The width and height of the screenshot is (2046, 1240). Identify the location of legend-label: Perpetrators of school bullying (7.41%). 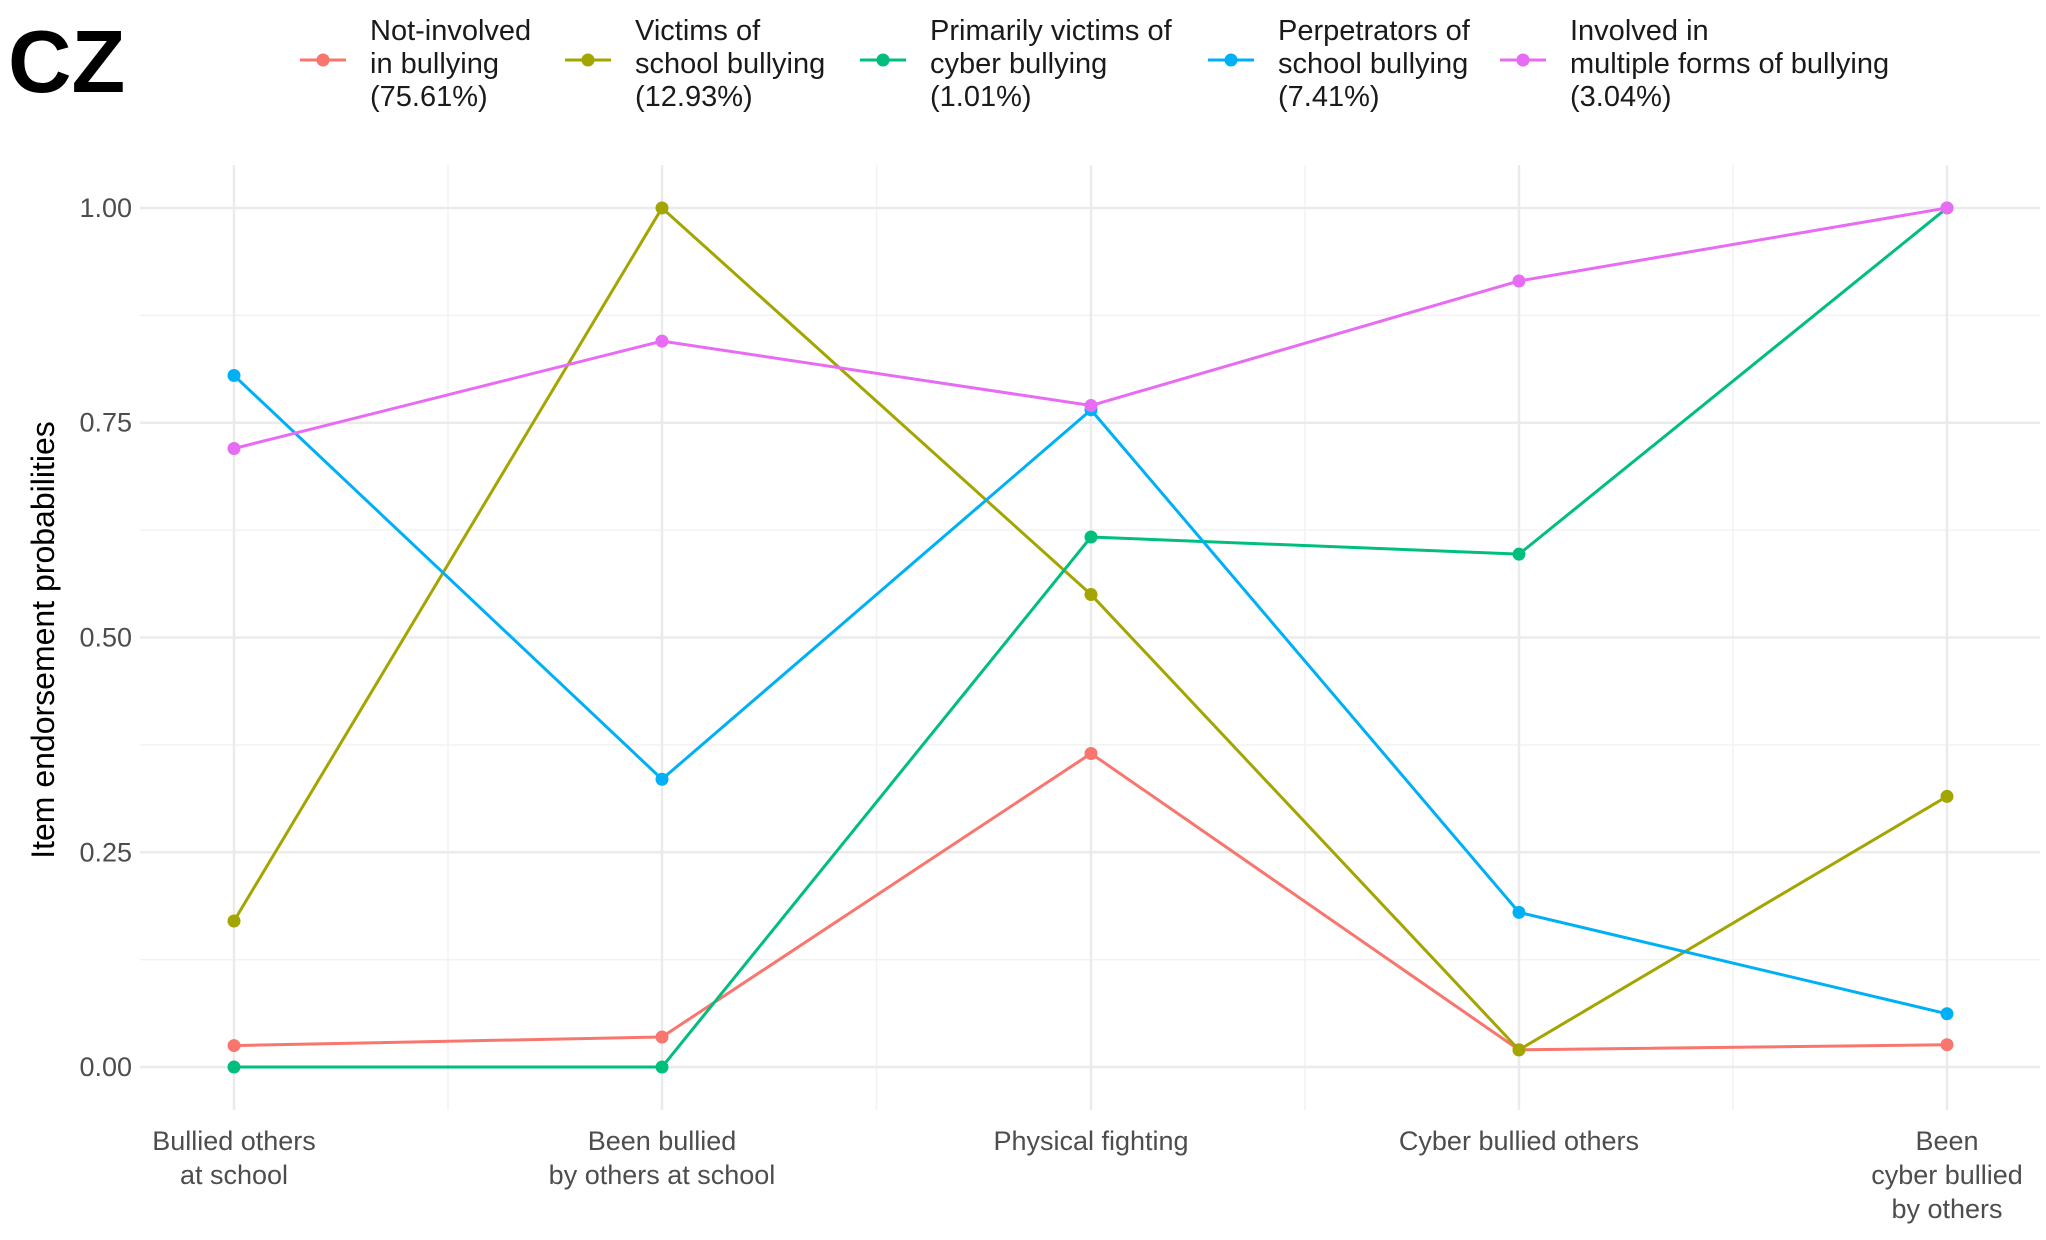
(1374, 64).